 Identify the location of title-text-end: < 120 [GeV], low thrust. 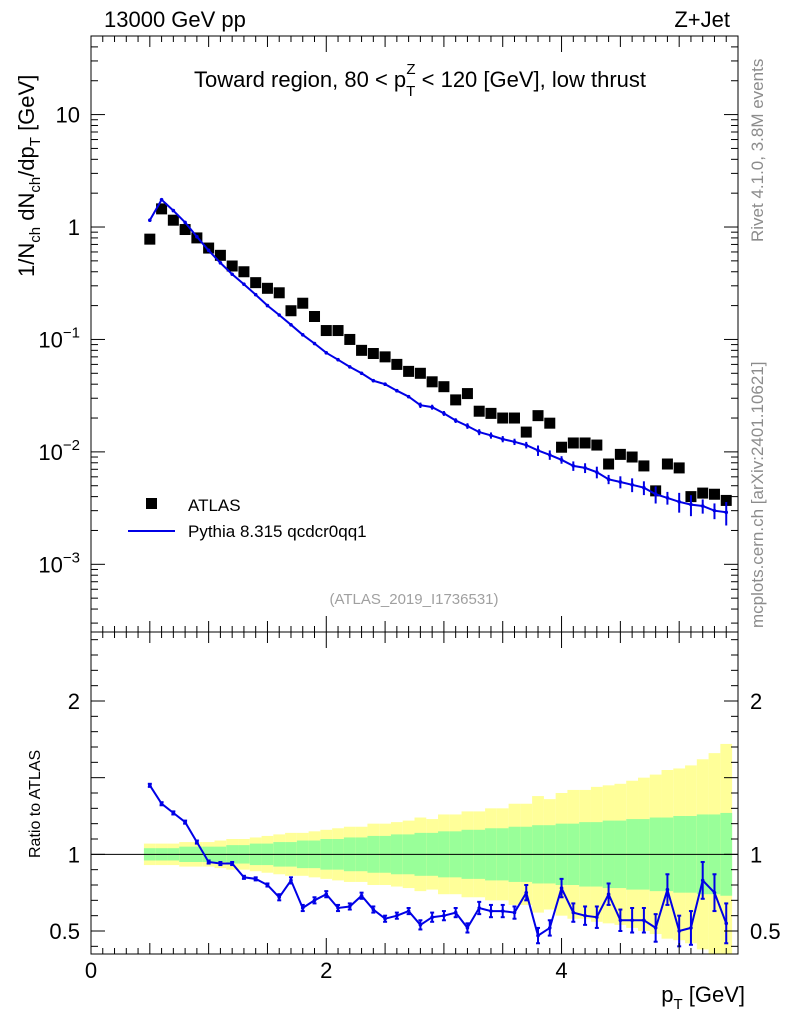
(531, 79).